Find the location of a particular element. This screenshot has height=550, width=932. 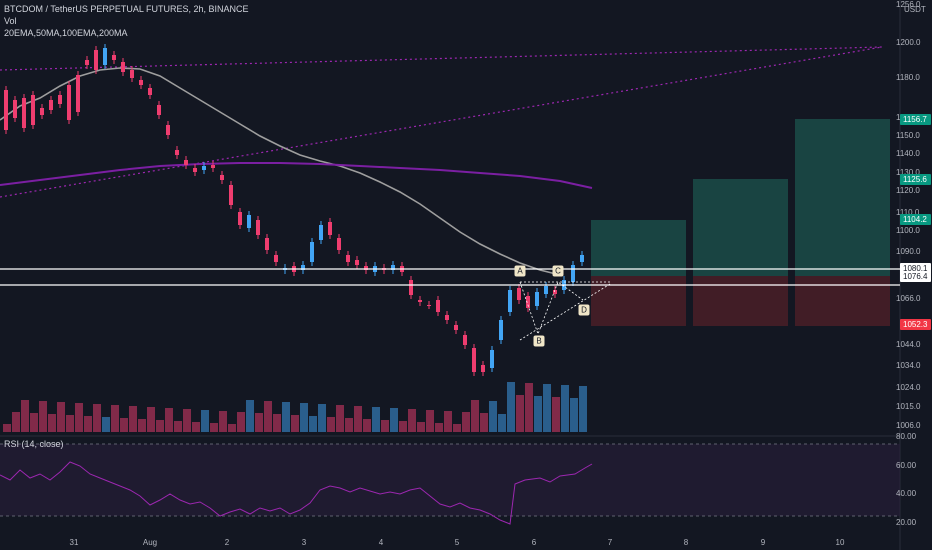

price-tick-label: 1066.0 is located at coordinates (908, 298).